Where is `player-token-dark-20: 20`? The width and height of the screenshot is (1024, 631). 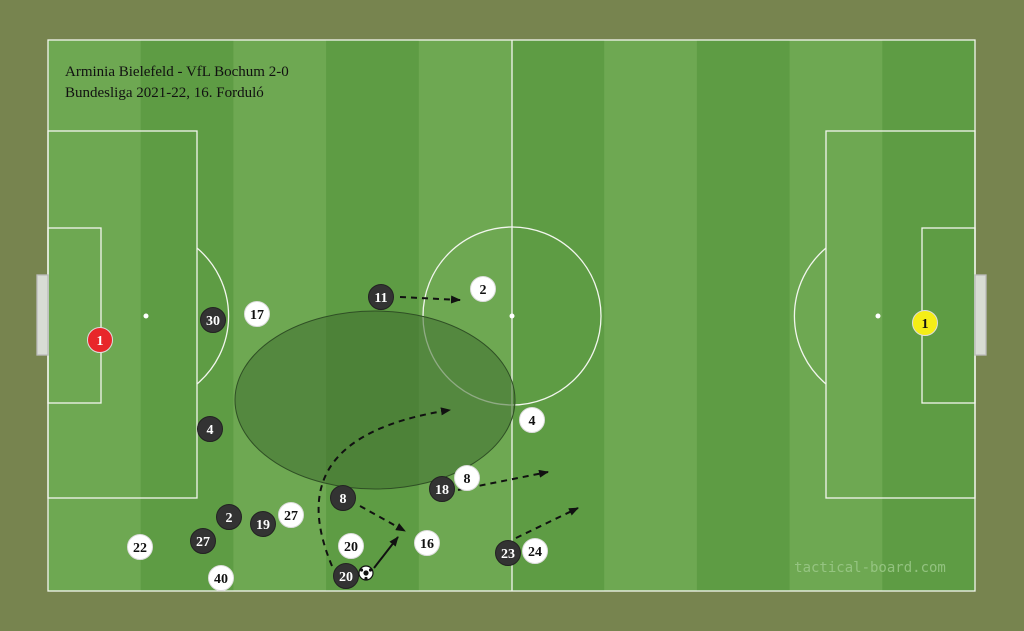
player-token-dark-20: 20 is located at coordinates (346, 576).